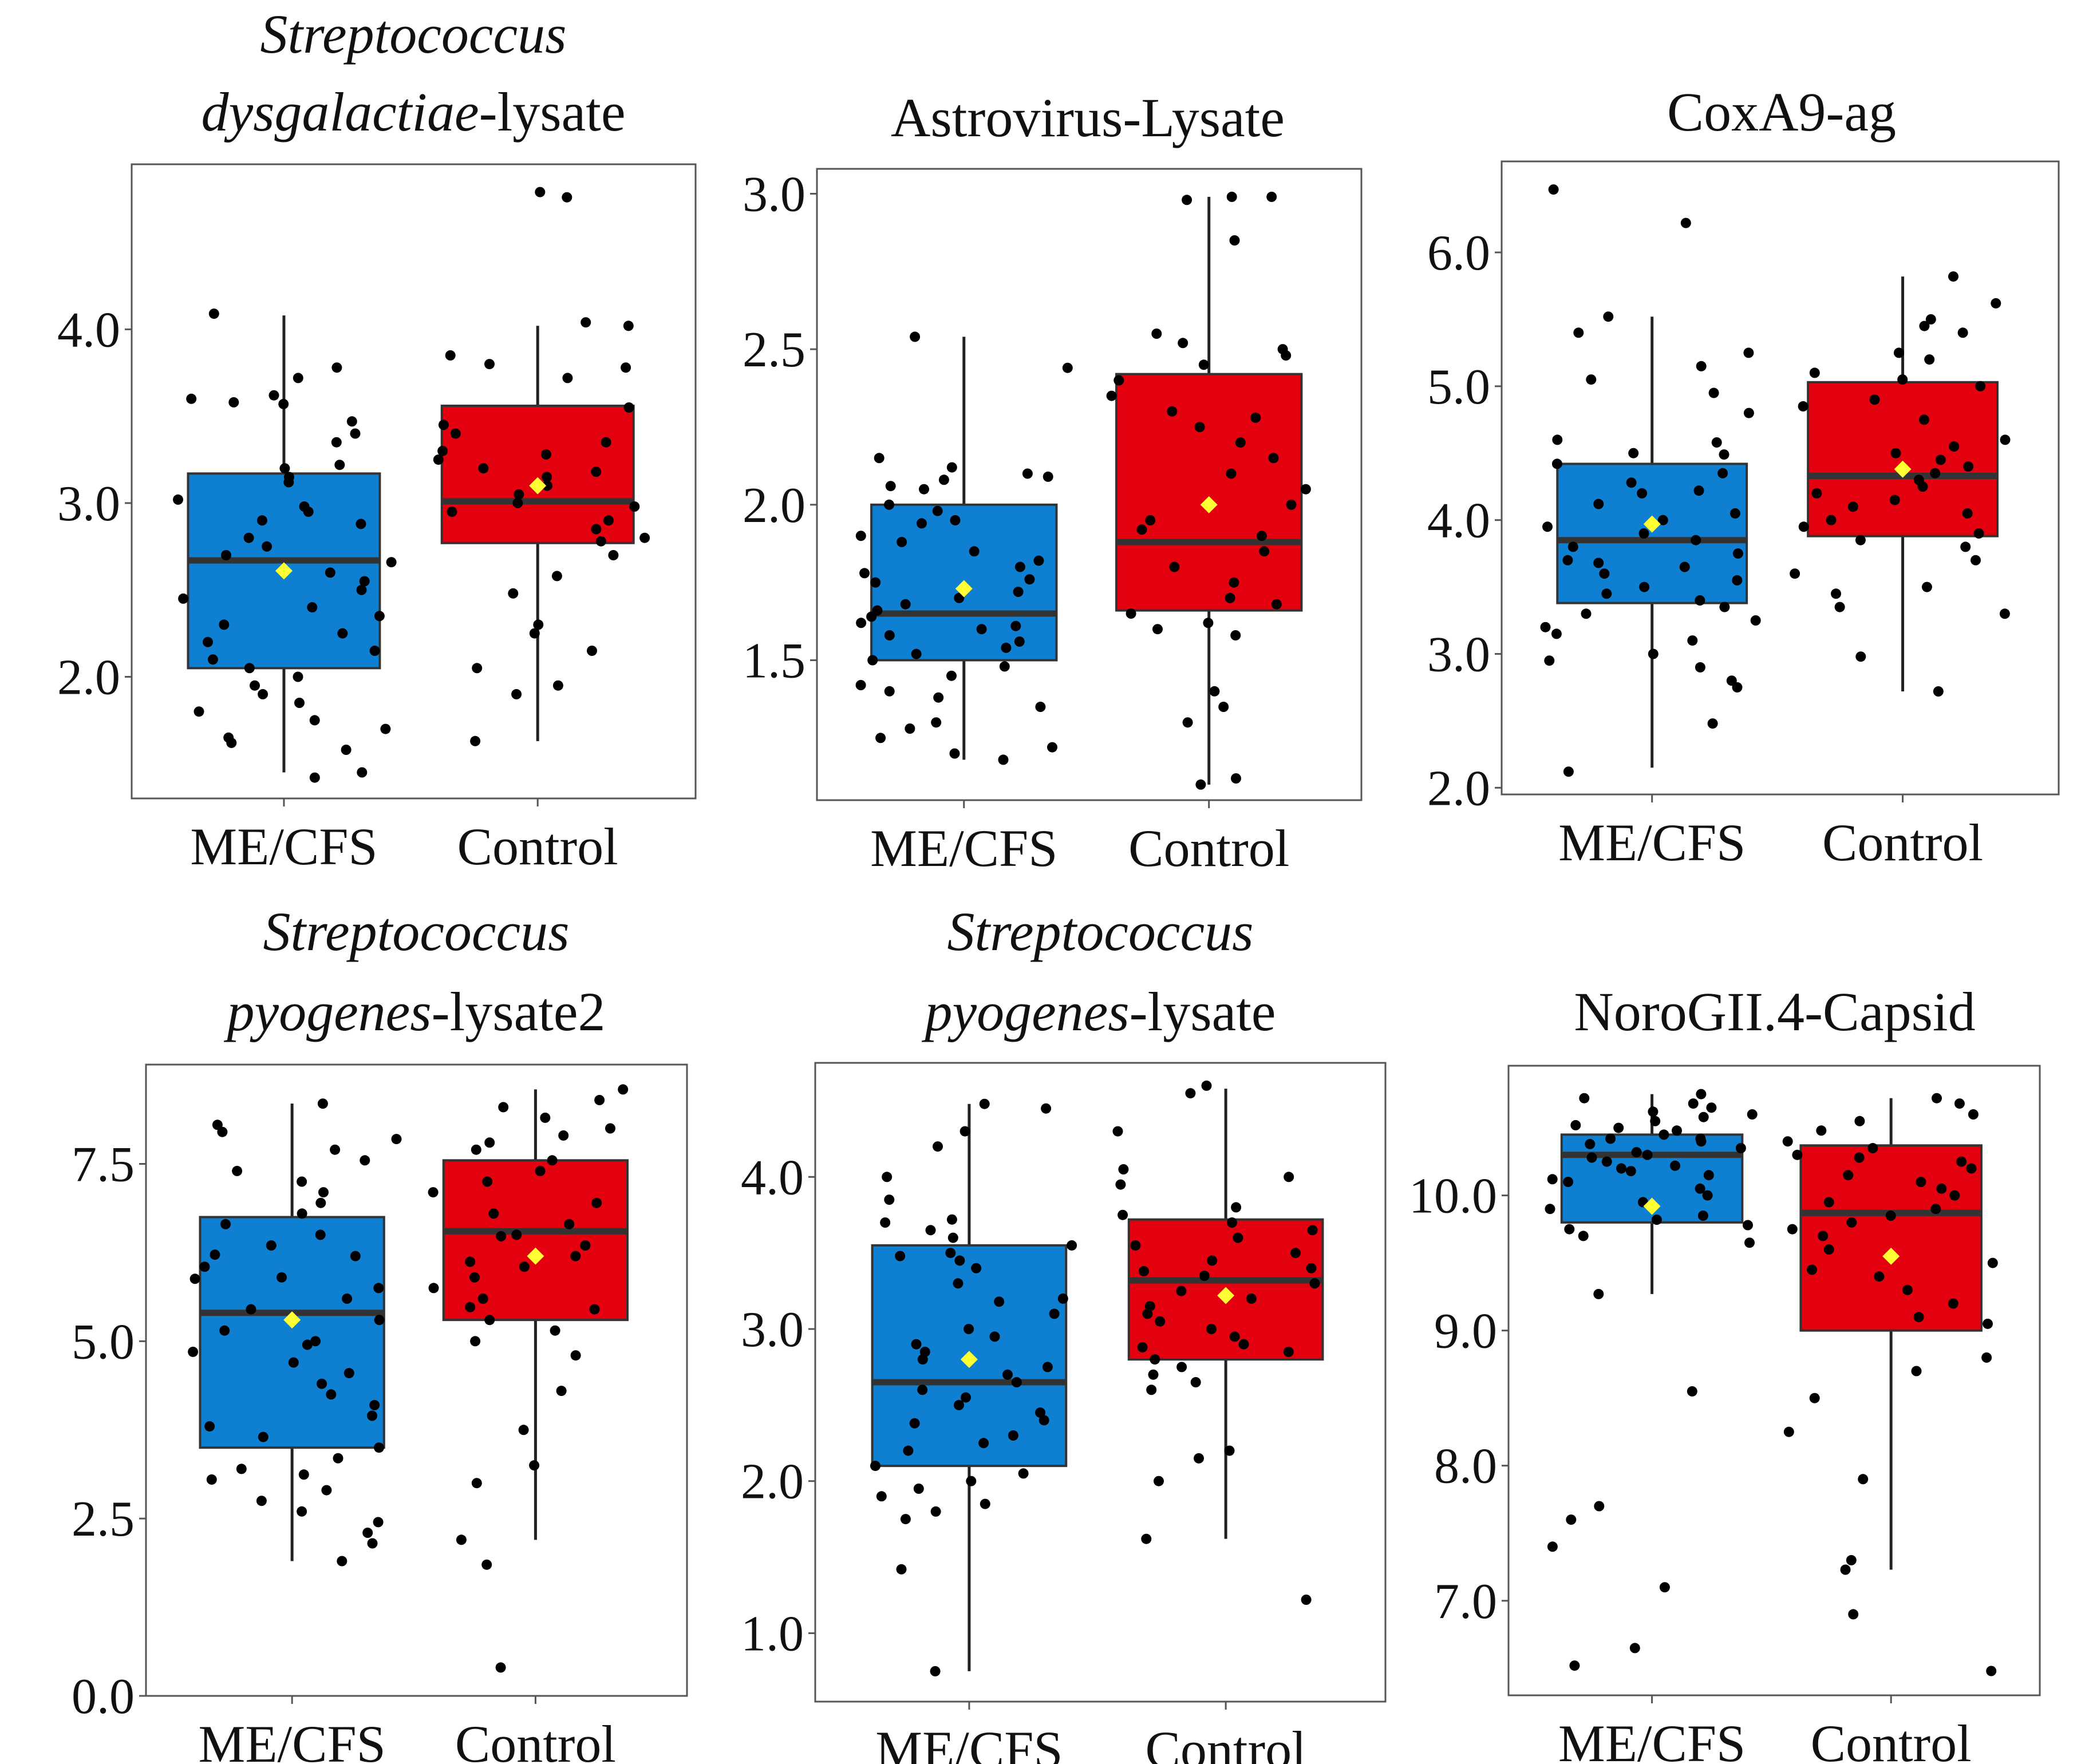 This screenshot has height=1764, width=2077. What do you see at coordinates (773, 1178) in the screenshot?
I see `y-tick-label: 4.0` at bounding box center [773, 1178].